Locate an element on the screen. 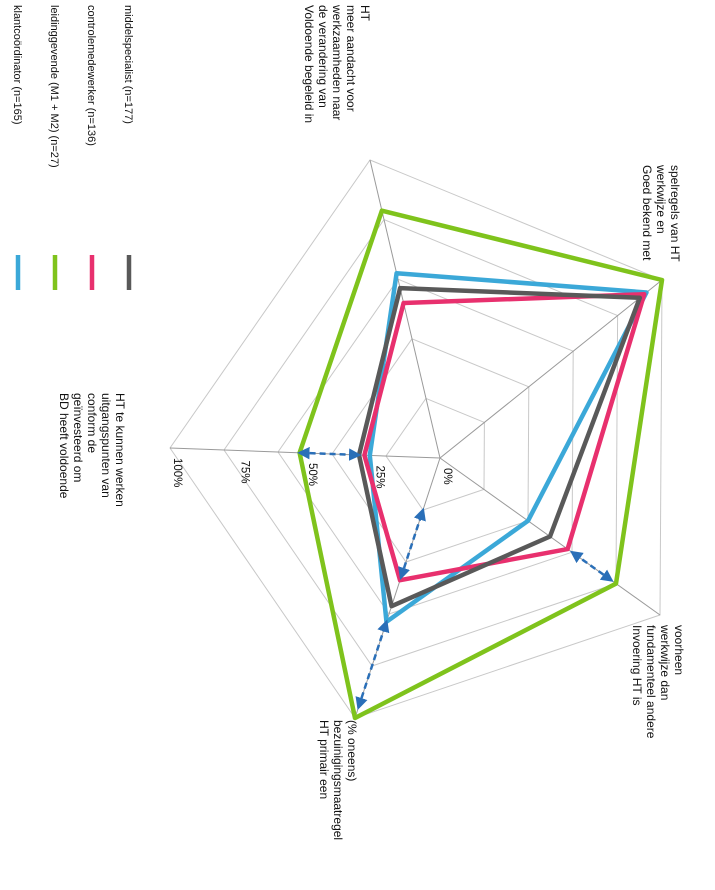 This screenshot has width=715, height=890. tick-label: 25% is located at coordinates (380, 477).